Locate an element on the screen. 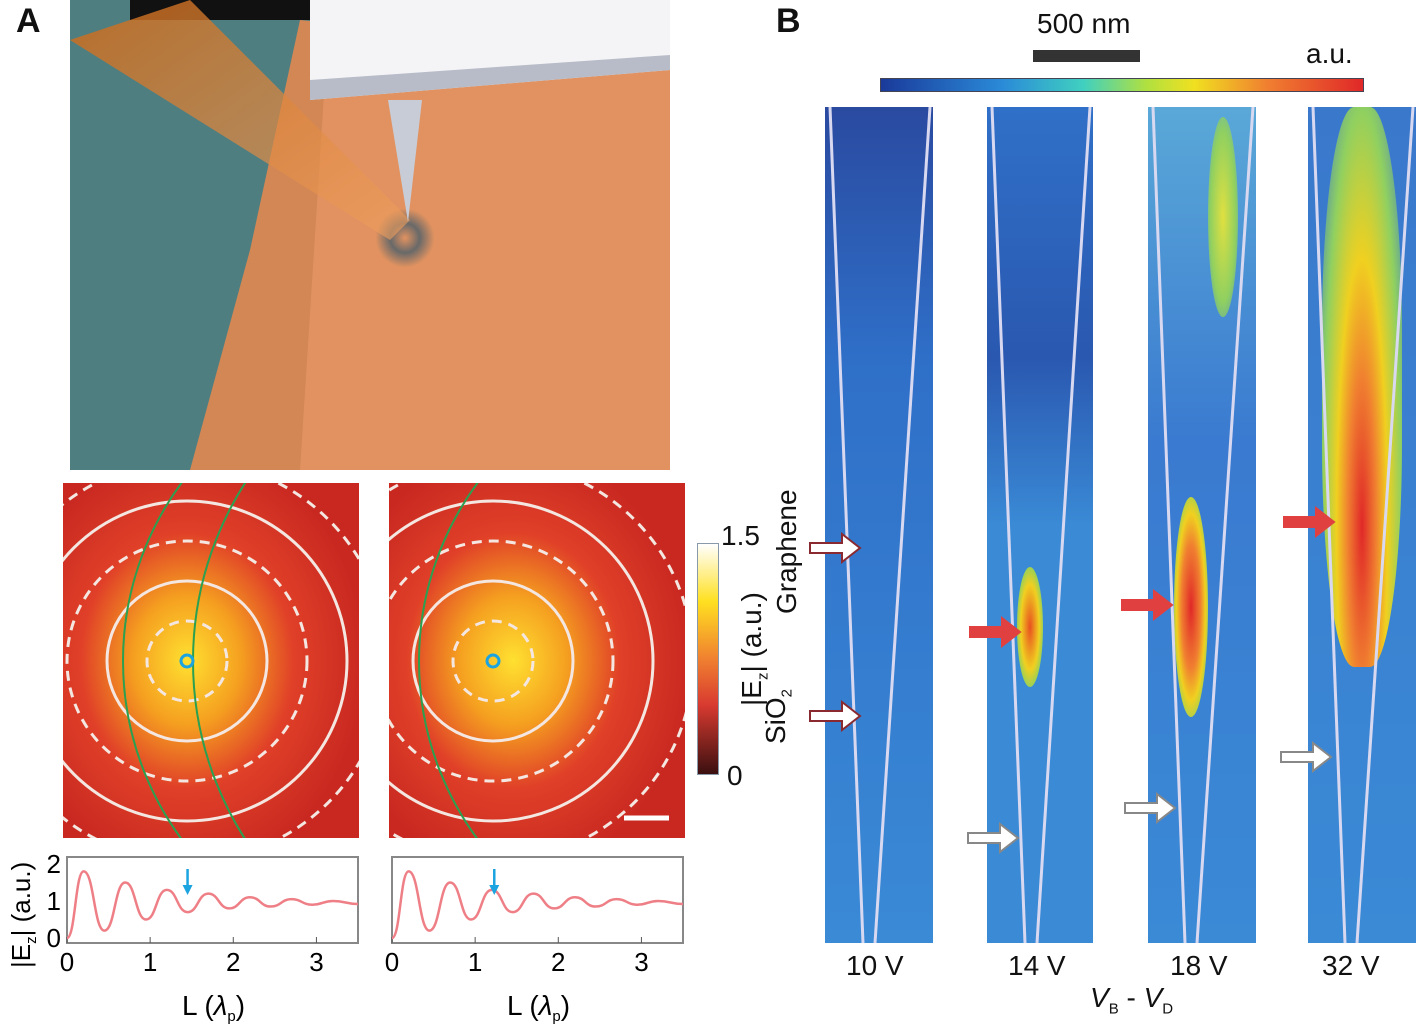 This screenshot has width=1418, height=1027. image-strip-18v is located at coordinates (1202, 525).